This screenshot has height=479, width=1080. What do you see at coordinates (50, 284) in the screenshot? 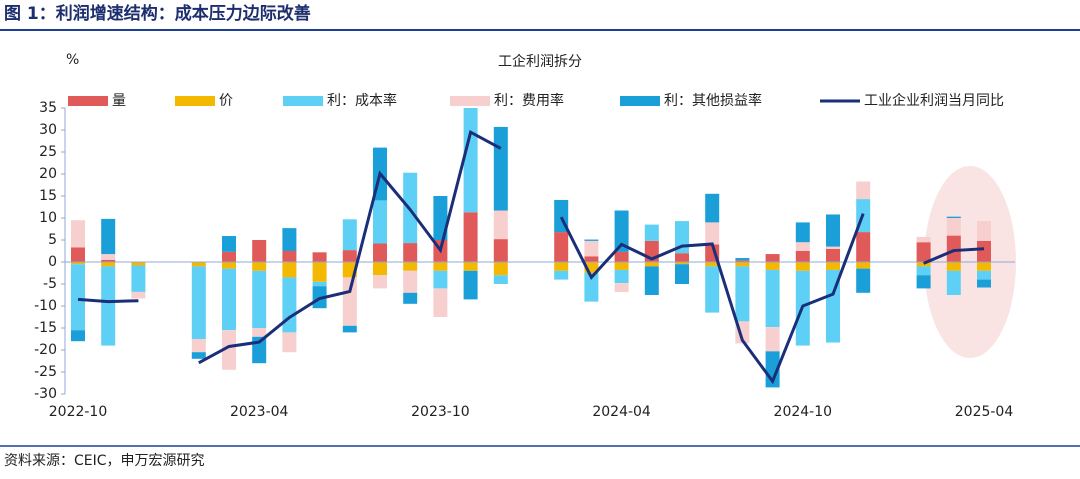
I see `y-tick-label: -5` at bounding box center [50, 284].